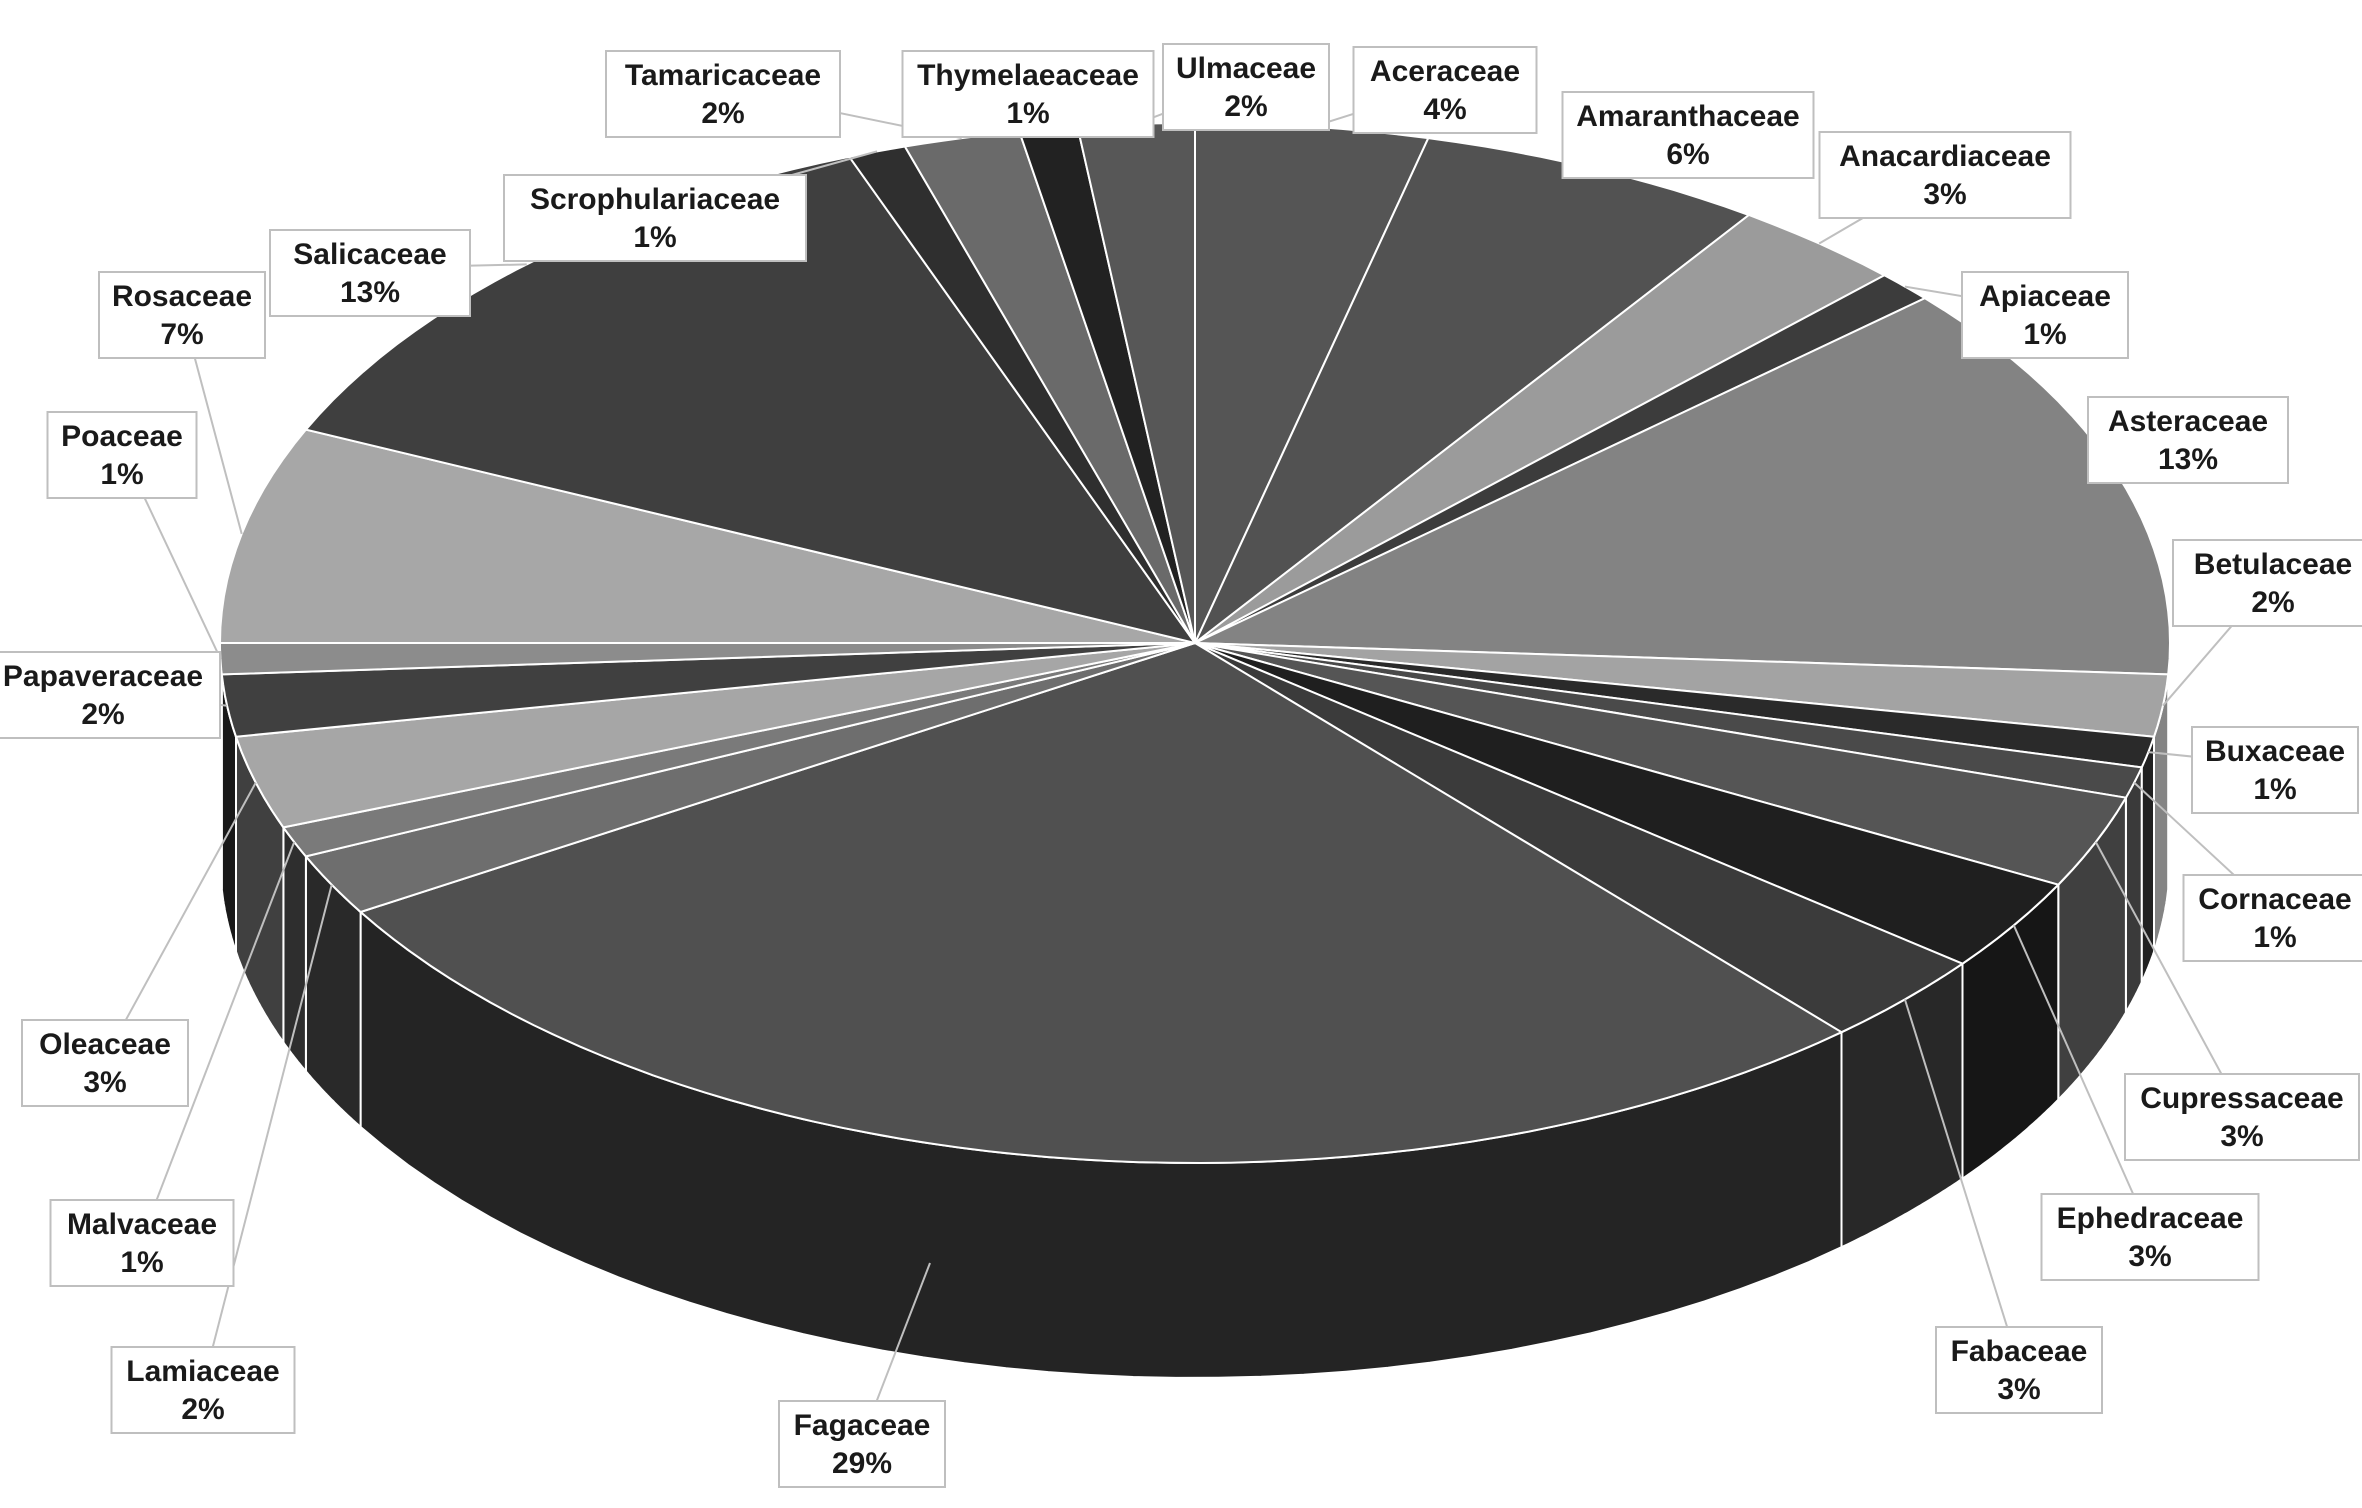 Image resolution: width=2362 pixels, height=1508 pixels. What do you see at coordinates (202, 1371) in the screenshot?
I see `slice-label-name: Lamiaceae` at bounding box center [202, 1371].